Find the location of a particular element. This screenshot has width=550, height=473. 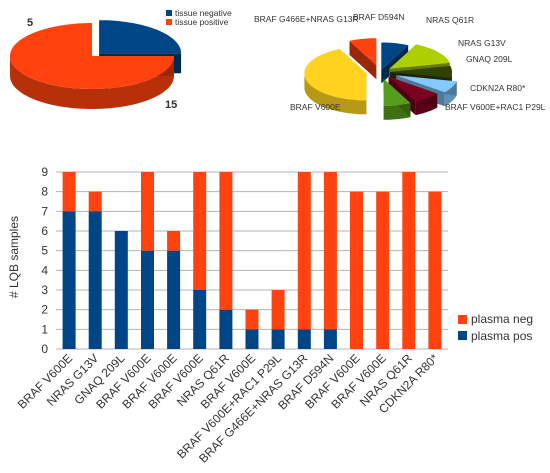

y-tick-label-3: 3 is located at coordinates (44, 290).